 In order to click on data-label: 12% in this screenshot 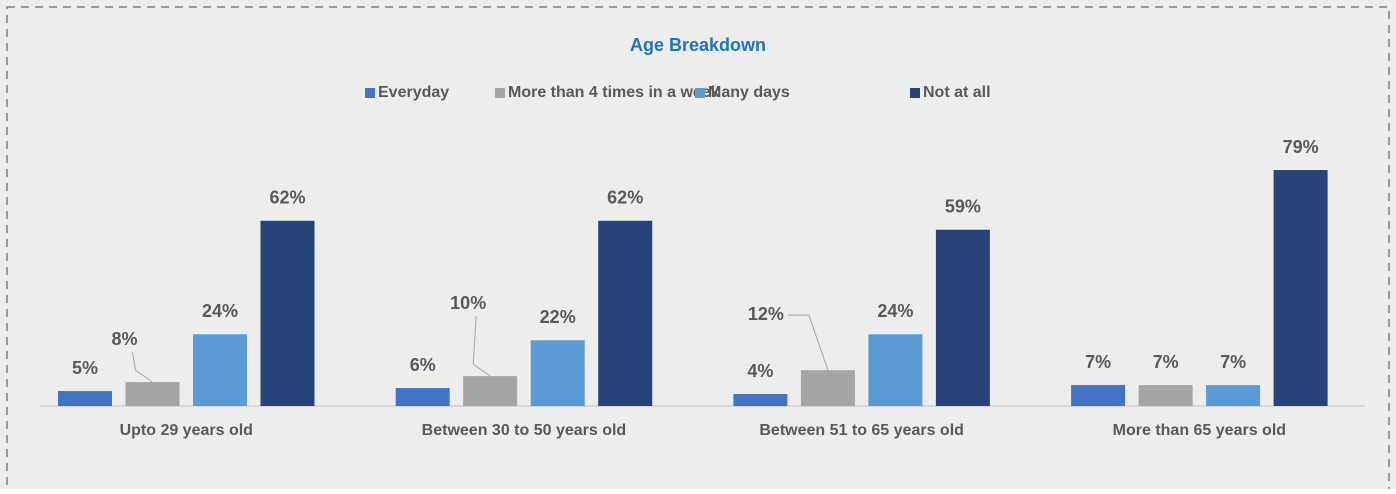, I will do `click(766, 314)`.